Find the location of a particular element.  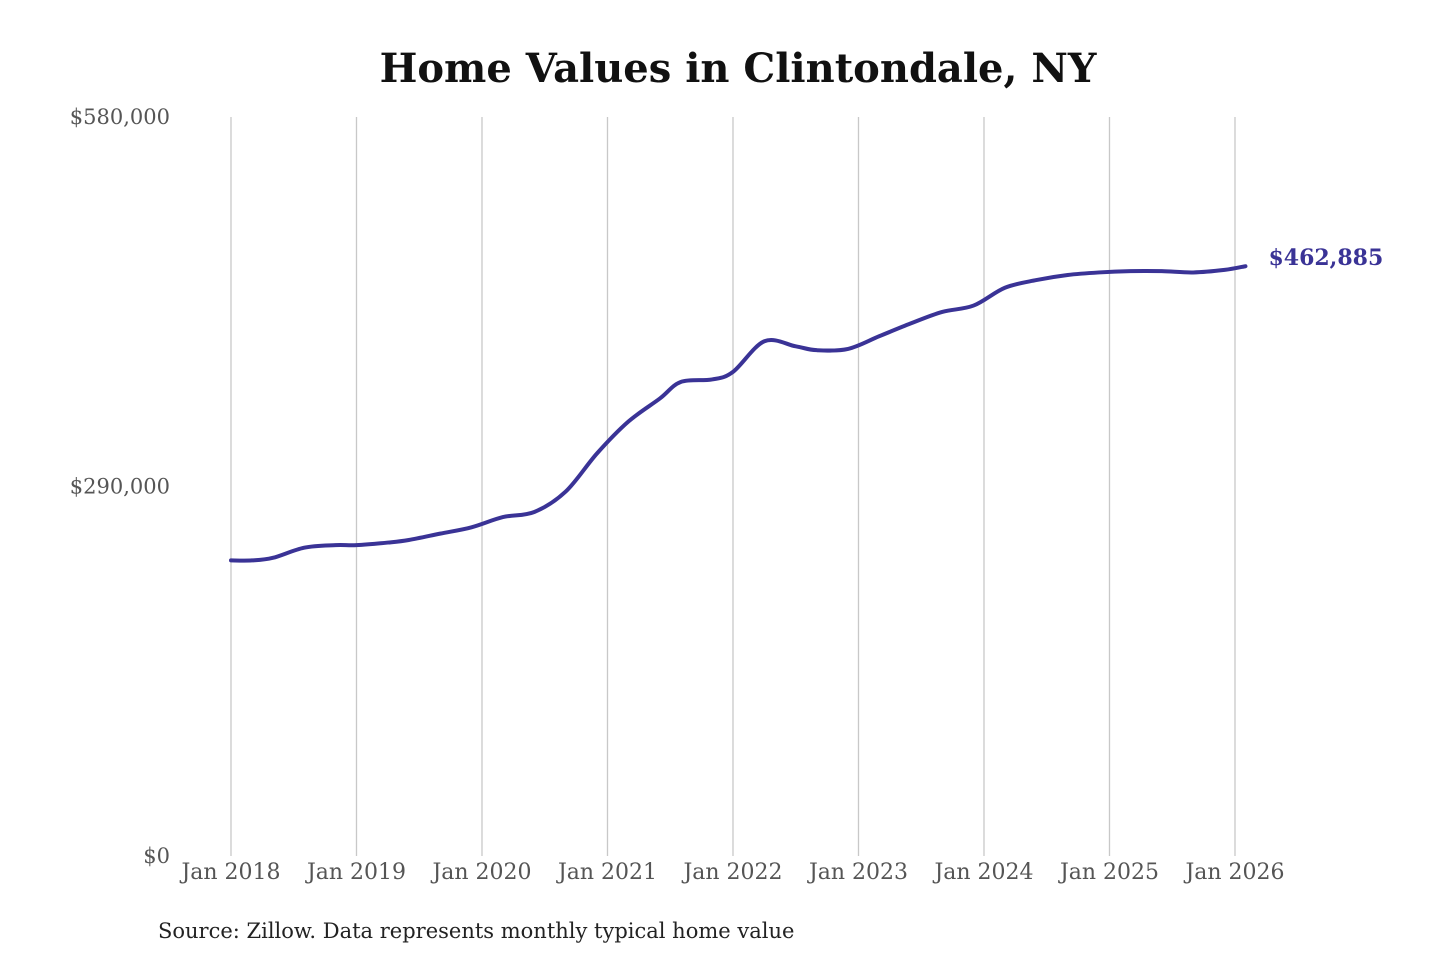

y-tick-label: $290,000 is located at coordinates (120, 487).